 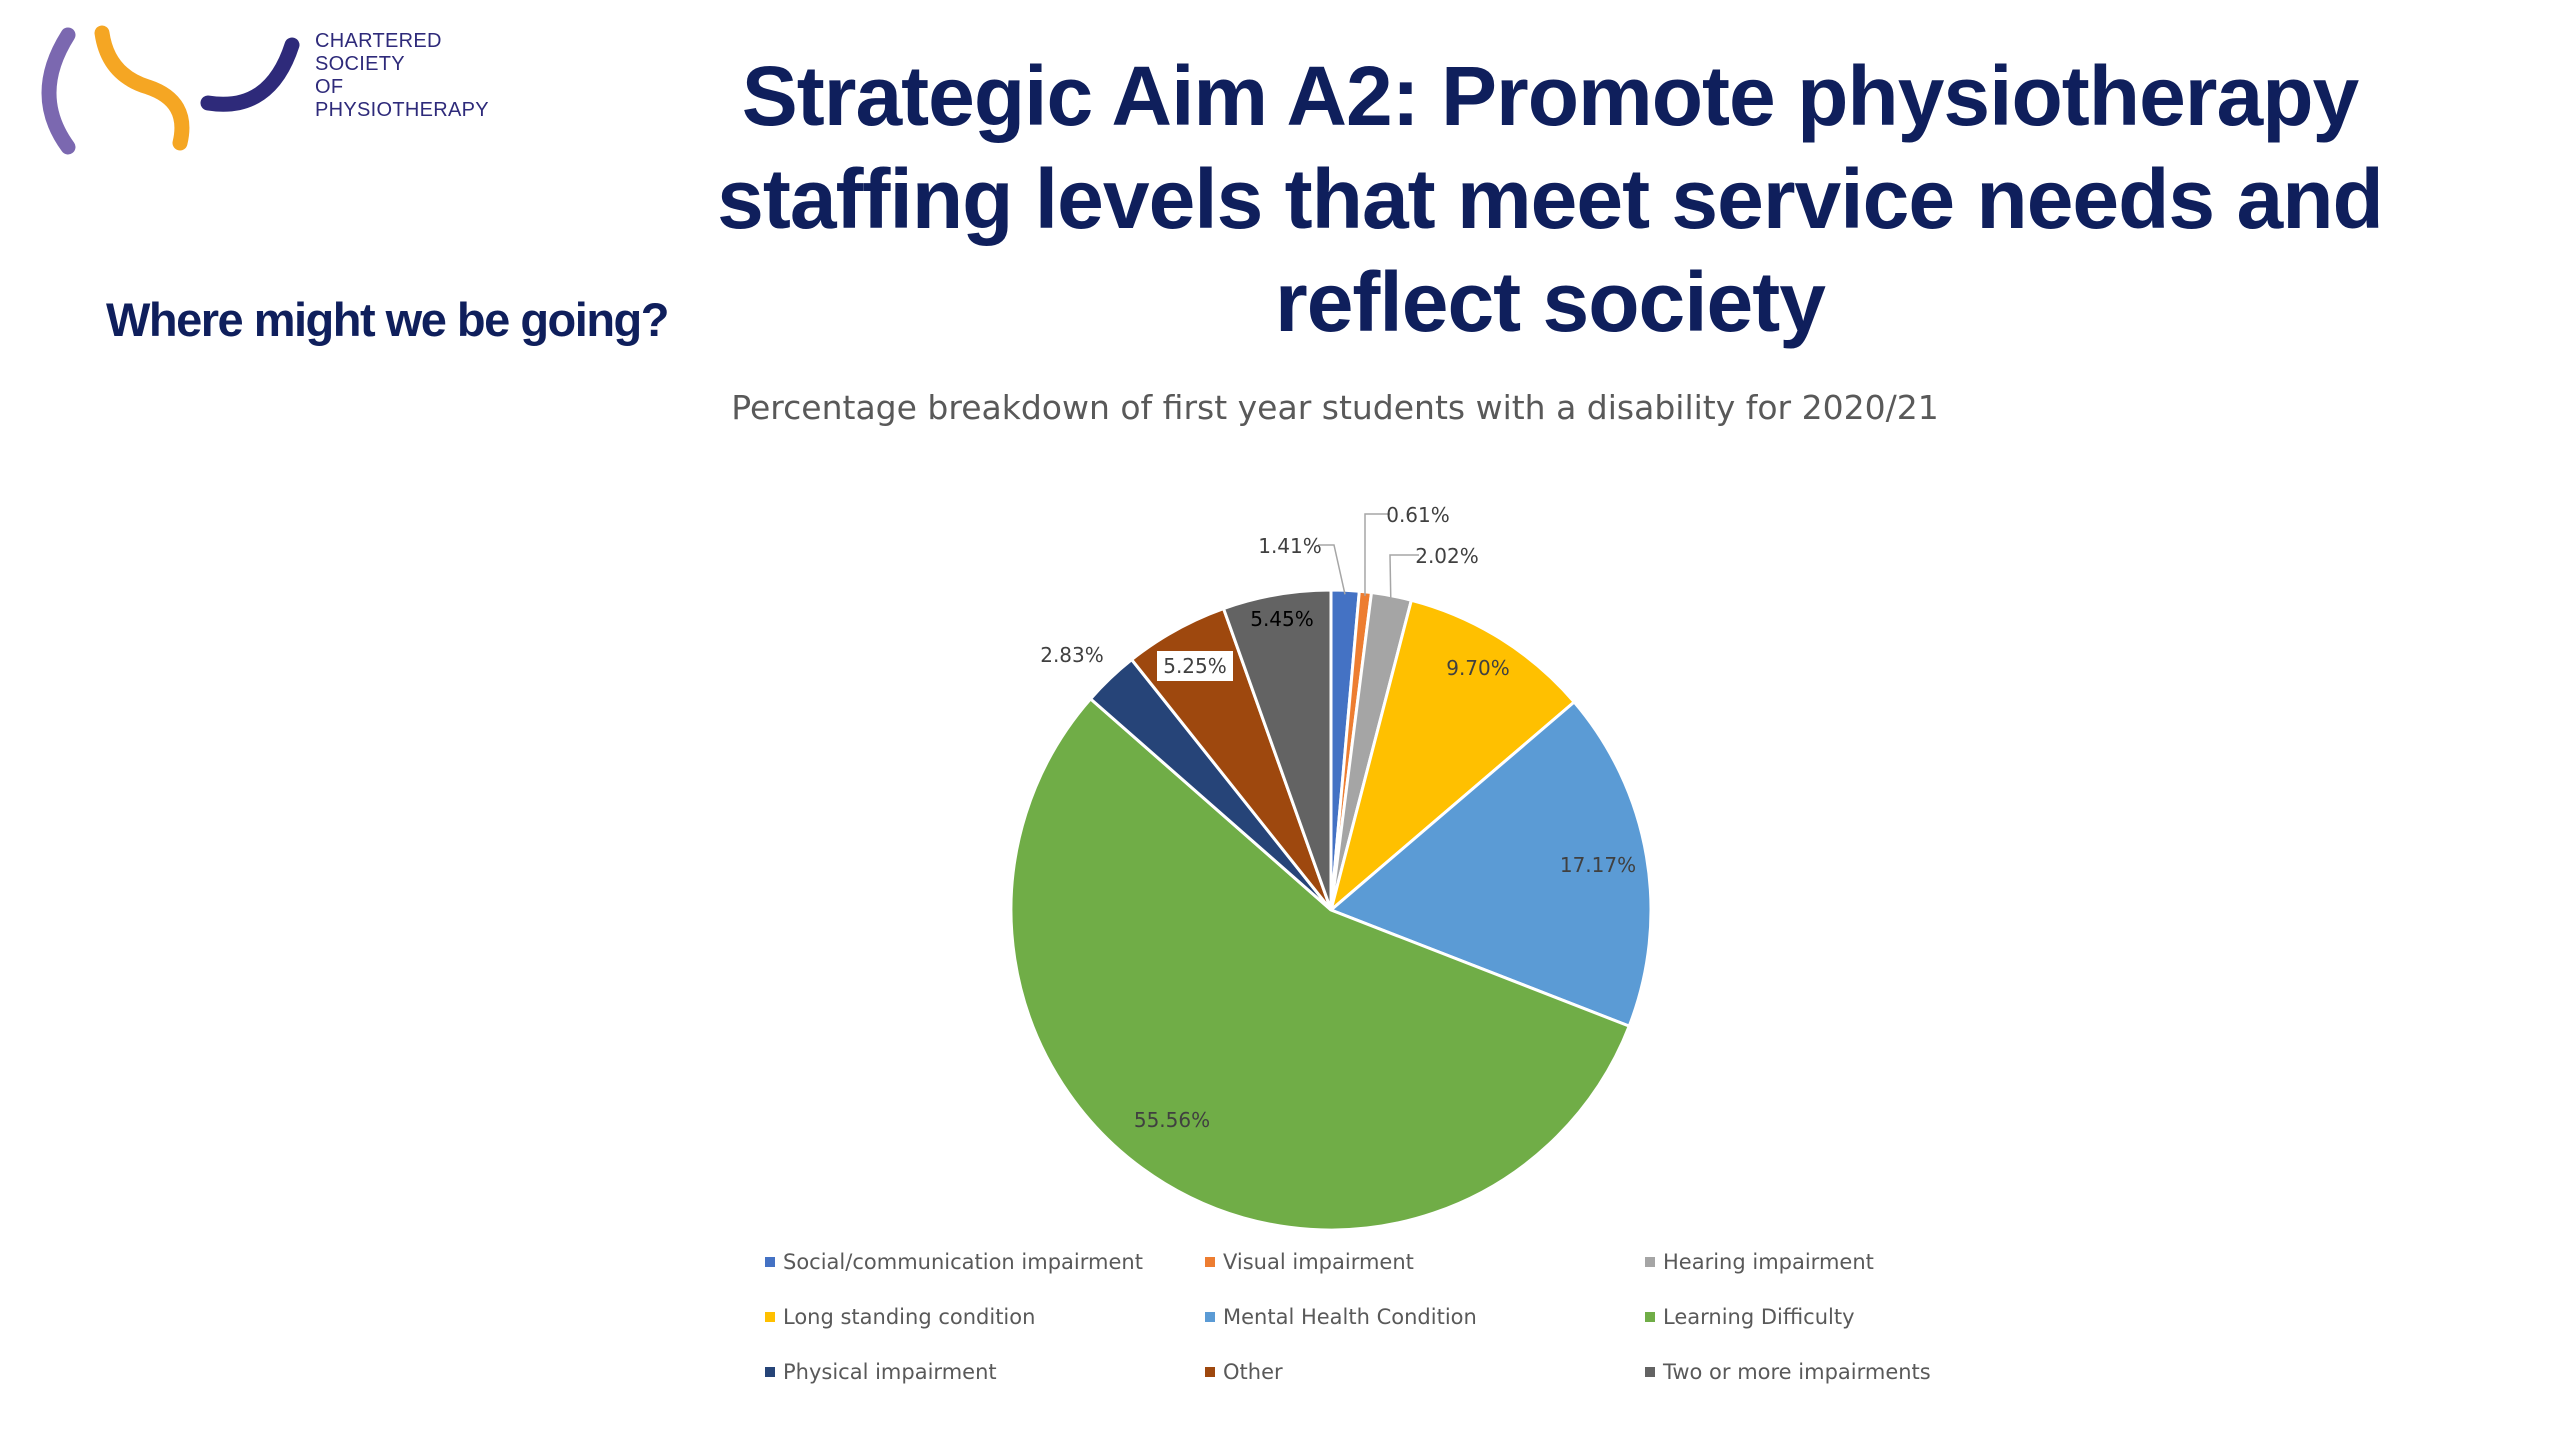 I want to click on legend-label: Two or more impairments, so click(x=1797, y=1372).